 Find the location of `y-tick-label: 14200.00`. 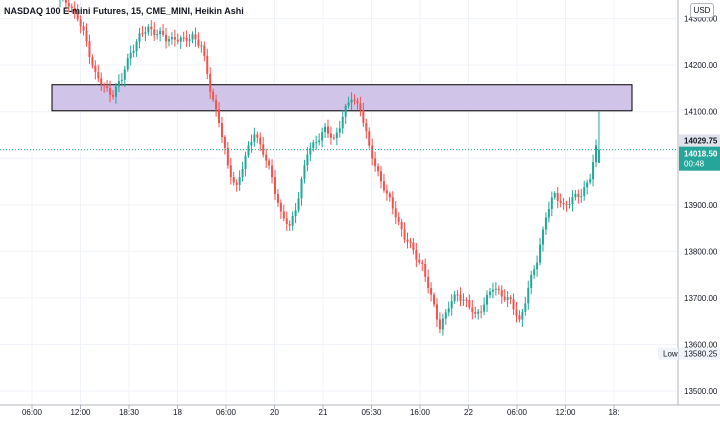

y-tick-label: 14200.00 is located at coordinates (701, 65).